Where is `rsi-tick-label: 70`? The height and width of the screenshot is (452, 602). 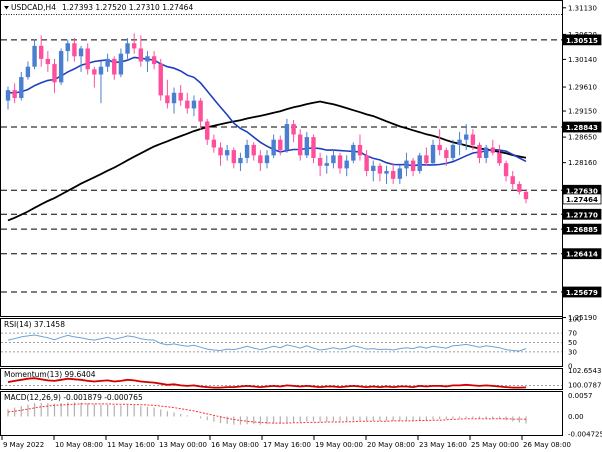 rsi-tick-label: 70 is located at coordinates (572, 334).